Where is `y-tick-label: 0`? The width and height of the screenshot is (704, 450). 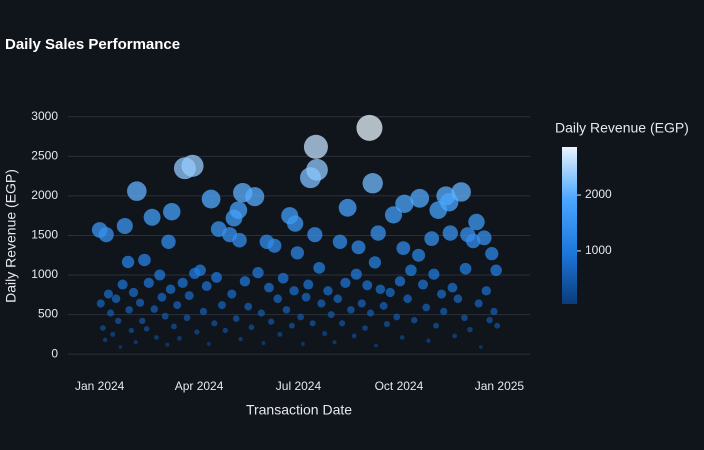 y-tick-label: 0 is located at coordinates (54, 353).